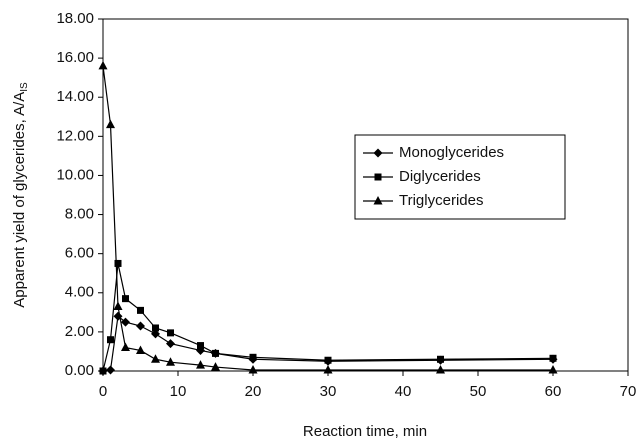 This screenshot has height=443, width=641. Describe the element at coordinates (75, 96) in the screenshot. I see `y-tick-label: 14.00` at that location.